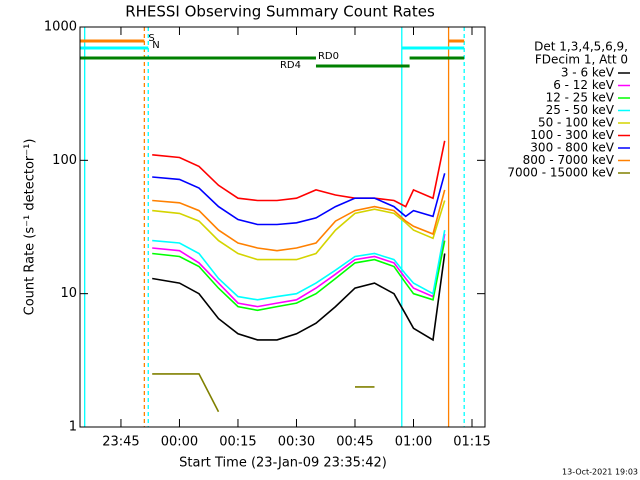 The height and width of the screenshot is (480, 640). What do you see at coordinates (283, 463) in the screenshot?
I see `x-axis-label: Start Time (23-Jan-09 23:35:42)` at bounding box center [283, 463].